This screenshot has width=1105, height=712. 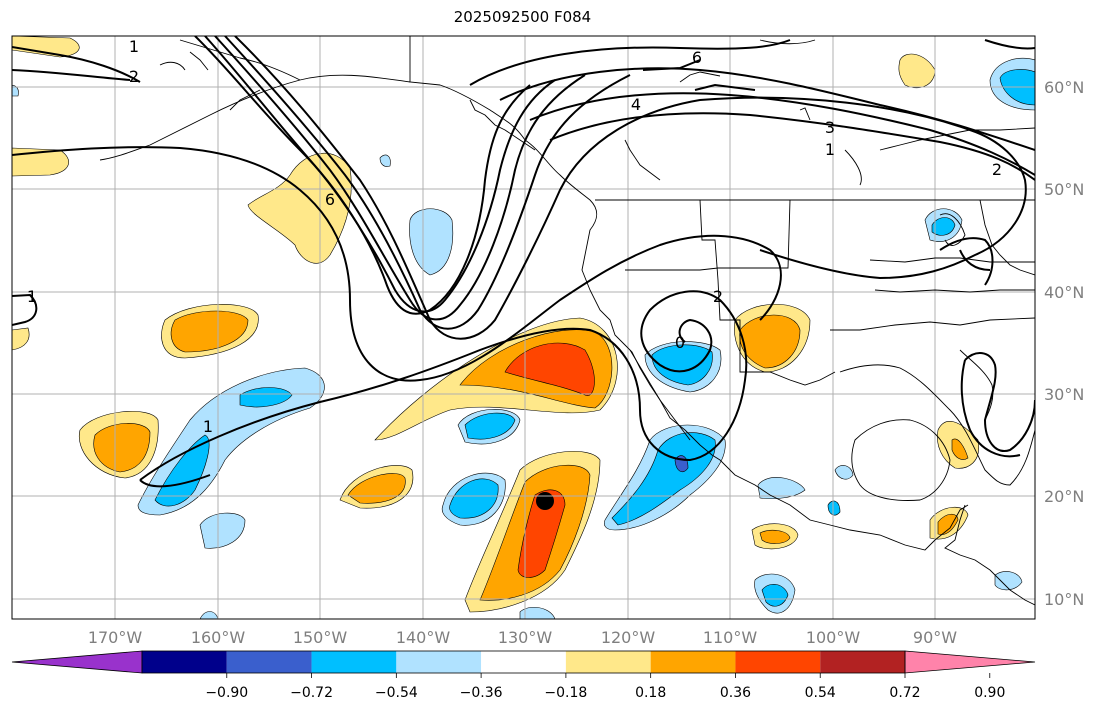 What do you see at coordinates (545, 501) in the screenshot?
I see `storm-center-marker` at bounding box center [545, 501].